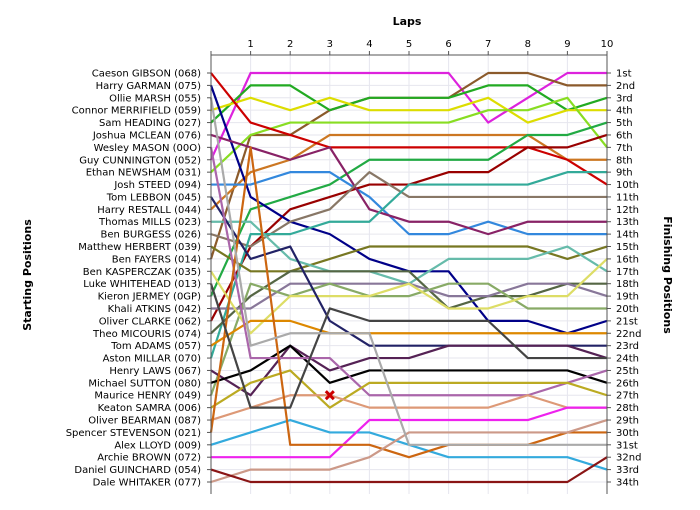 The height and width of the screenshot is (510, 700). What do you see at coordinates (667, 275) in the screenshot?
I see `right-axis-title: Finishing Positions` at bounding box center [667, 275].